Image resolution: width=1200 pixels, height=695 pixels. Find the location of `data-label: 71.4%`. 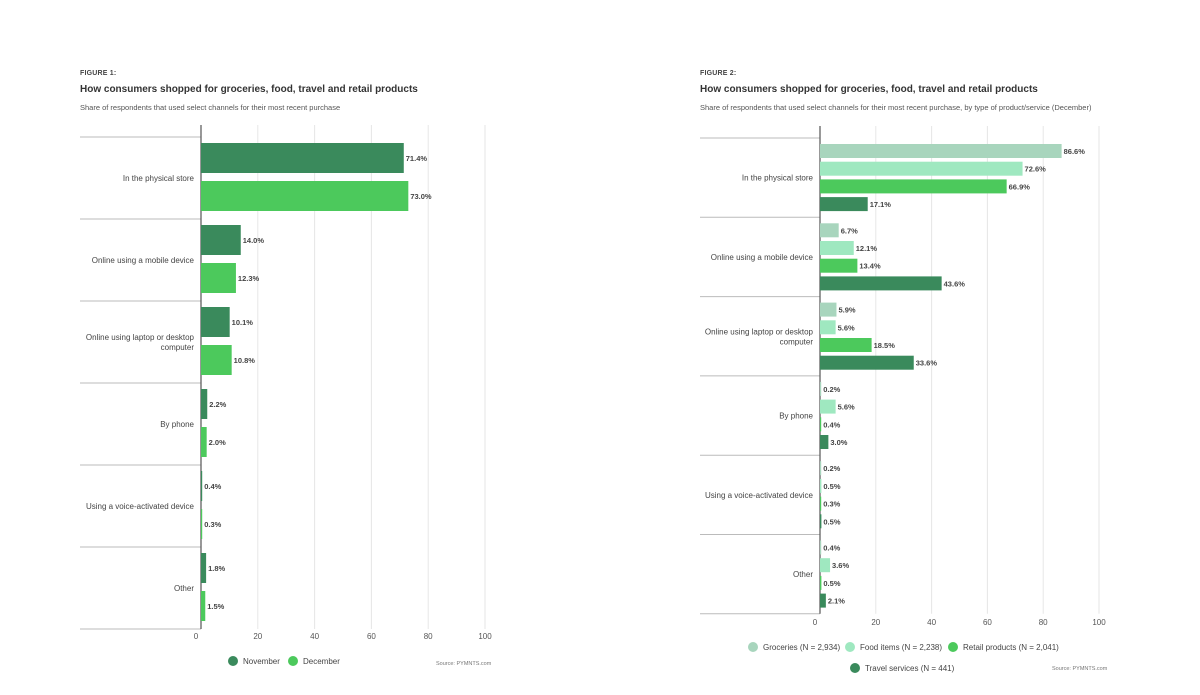

data-label: 71.4% is located at coordinates (417, 158).